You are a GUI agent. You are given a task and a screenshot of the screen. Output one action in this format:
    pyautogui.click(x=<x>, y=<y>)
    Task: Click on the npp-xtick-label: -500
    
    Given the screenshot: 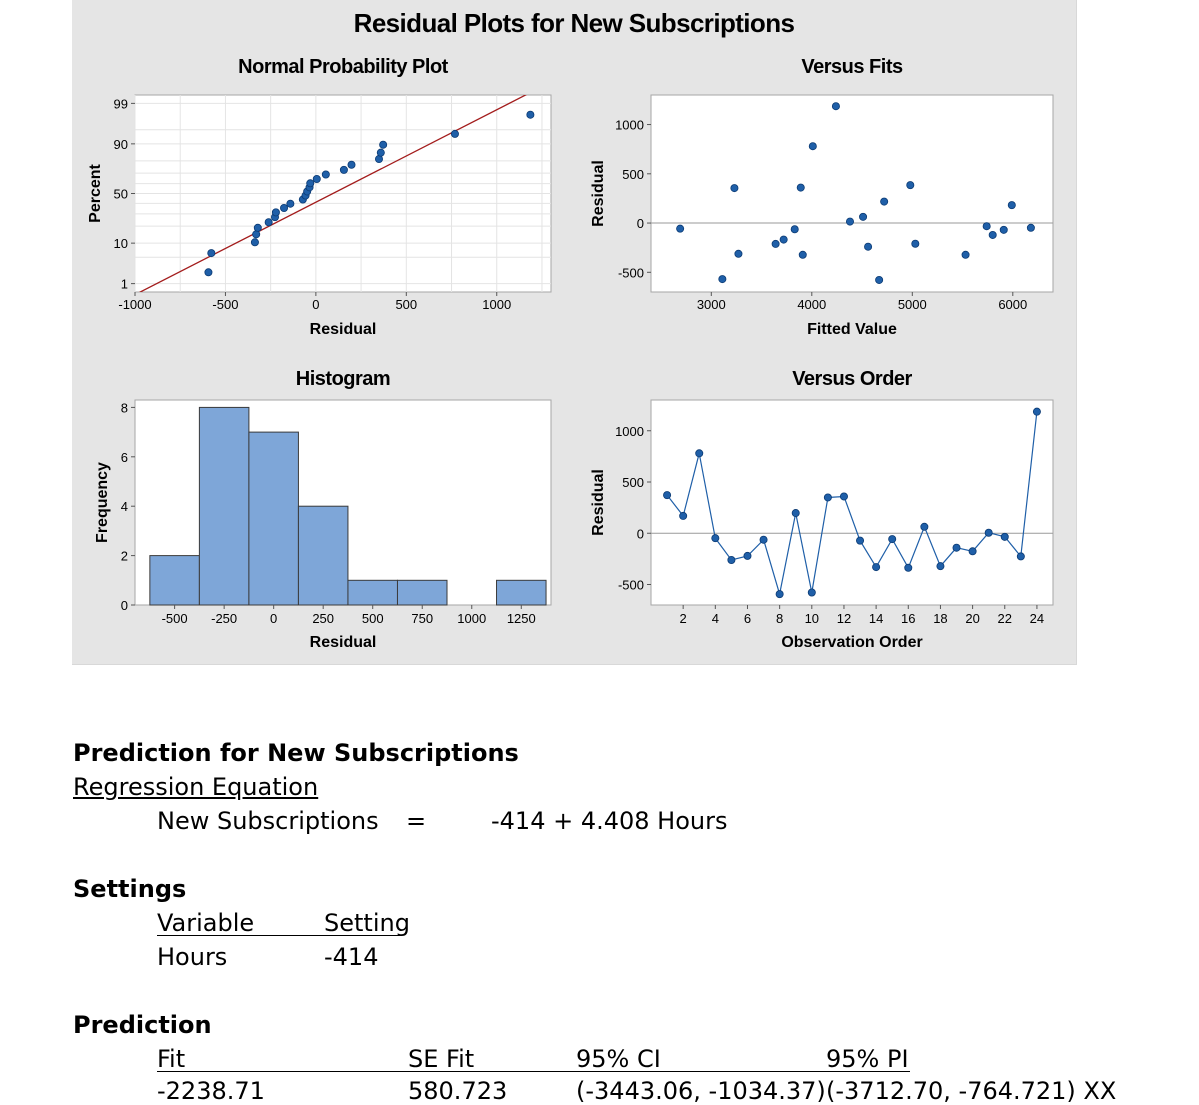 What is the action you would take?
    pyautogui.click(x=225, y=304)
    